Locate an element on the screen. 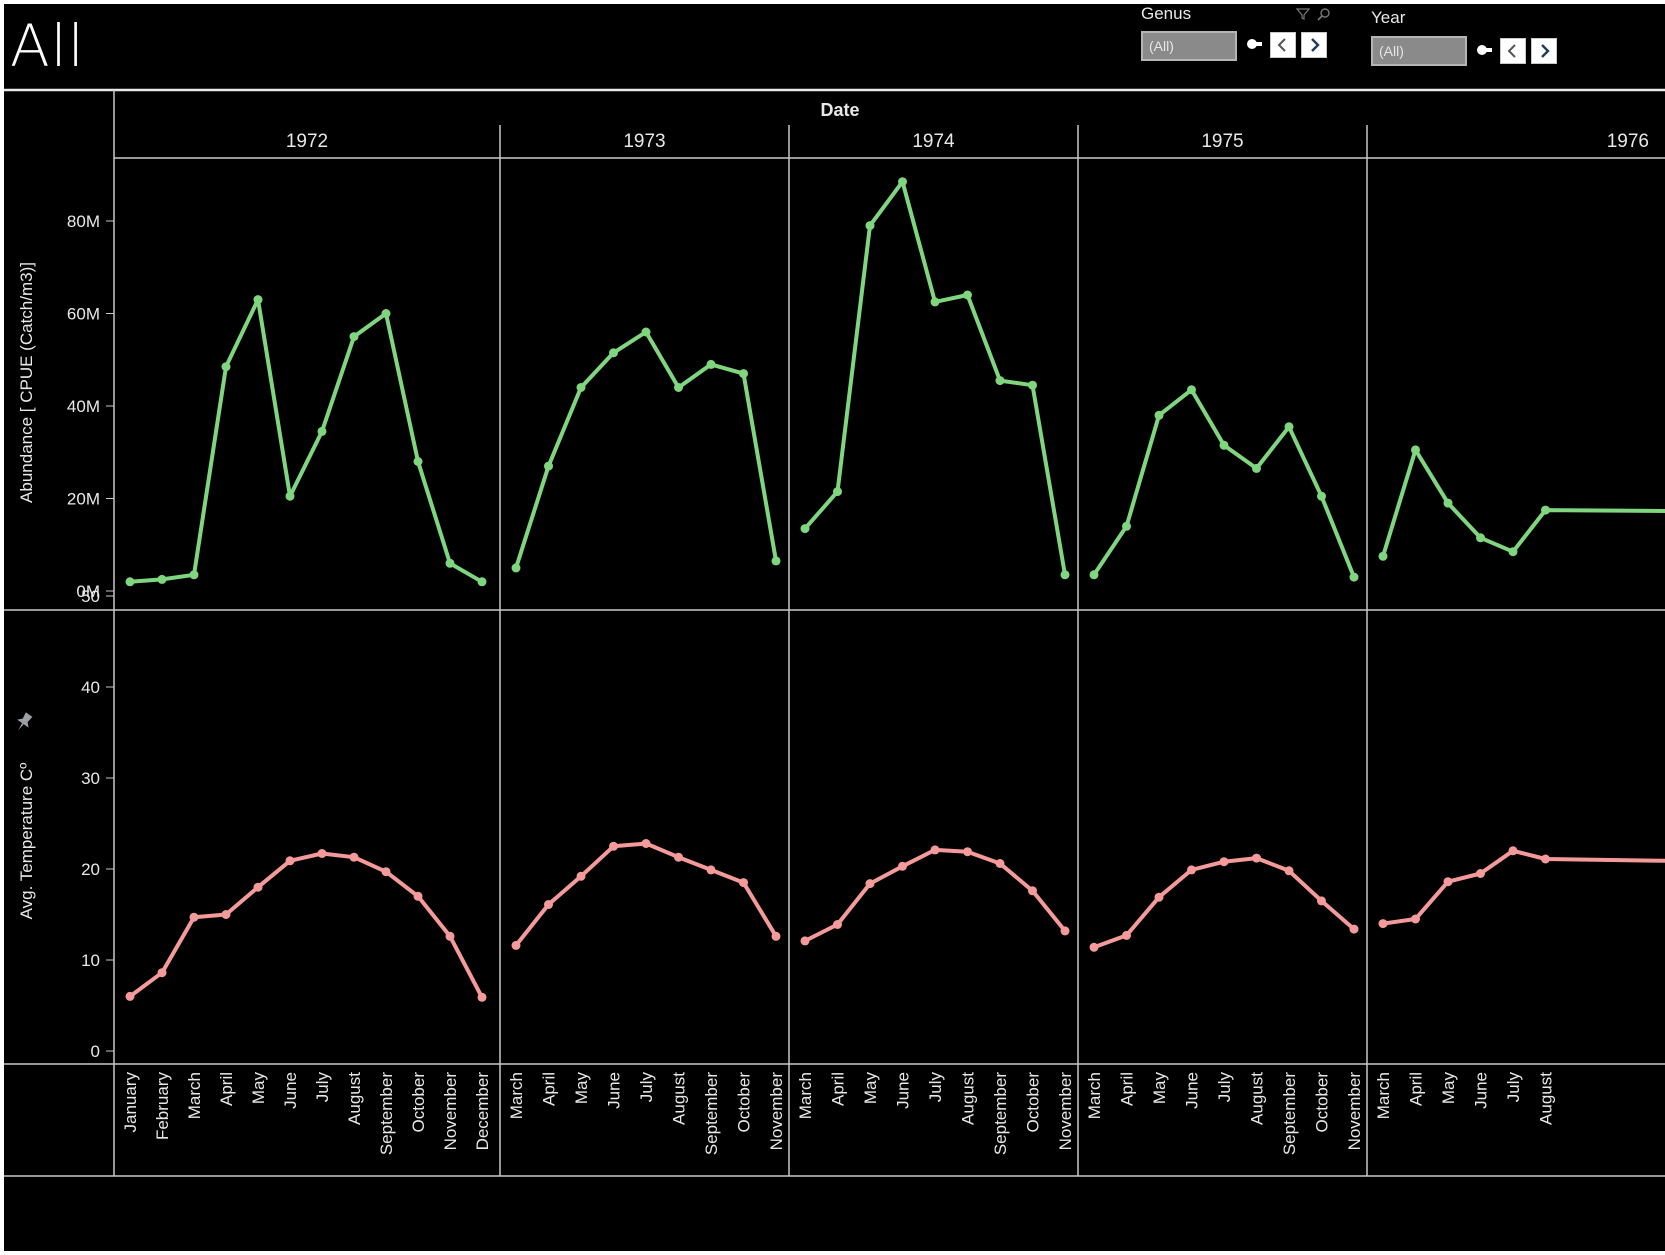  temperature-y-tick-label: 30 is located at coordinates (90, 778).